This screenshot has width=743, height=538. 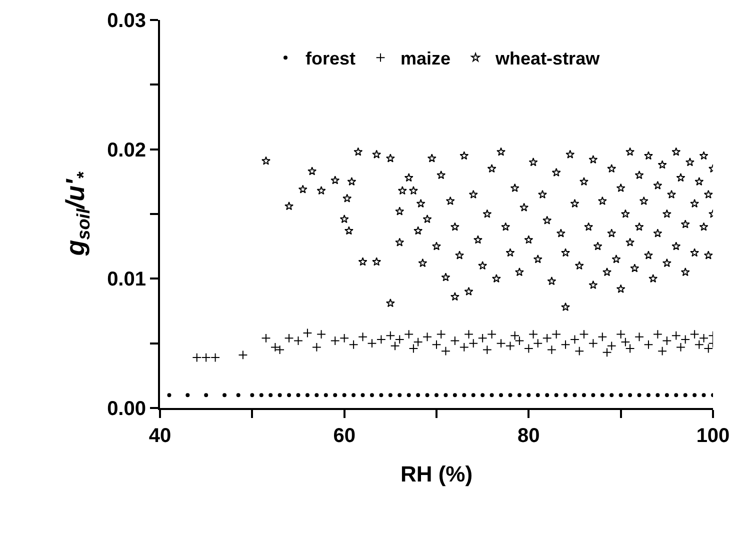 I want to click on y-tick-label: 0.03, so click(x=126, y=21).